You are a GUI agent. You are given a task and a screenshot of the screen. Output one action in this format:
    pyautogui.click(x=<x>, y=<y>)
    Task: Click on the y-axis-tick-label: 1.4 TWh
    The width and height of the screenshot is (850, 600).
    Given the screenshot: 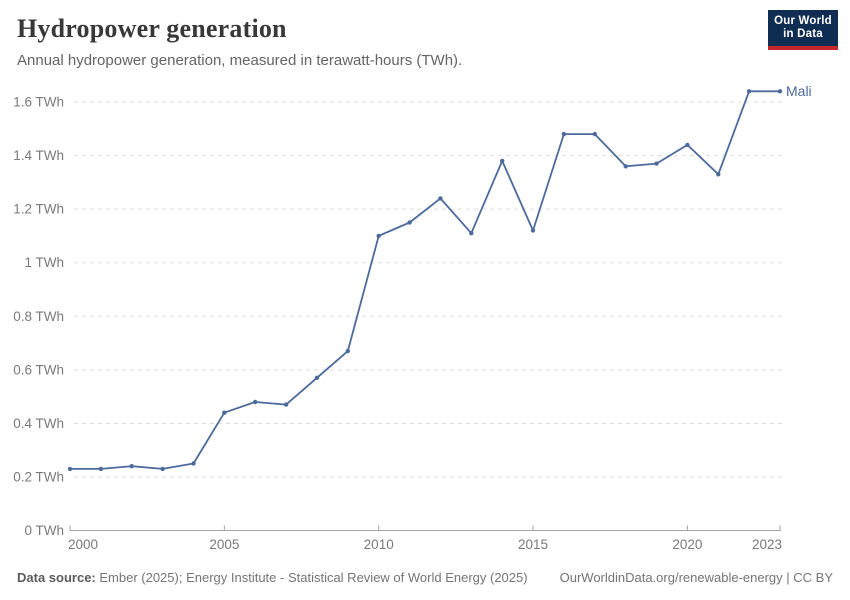 What is the action you would take?
    pyautogui.click(x=38, y=155)
    